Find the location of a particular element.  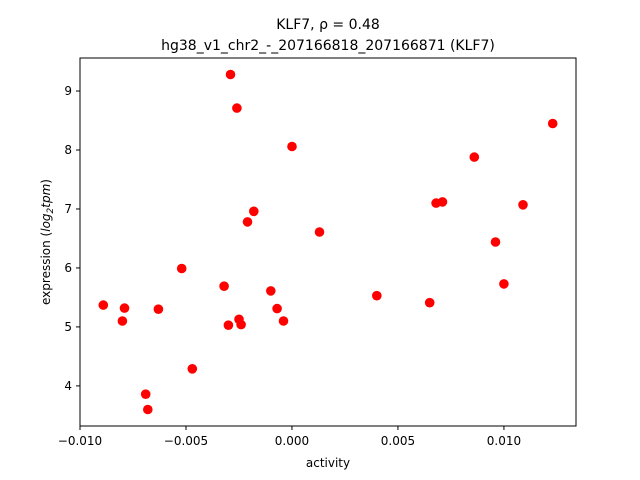

chart-title-line1: KLF7, ρ = 0.48 is located at coordinates (328, 25).